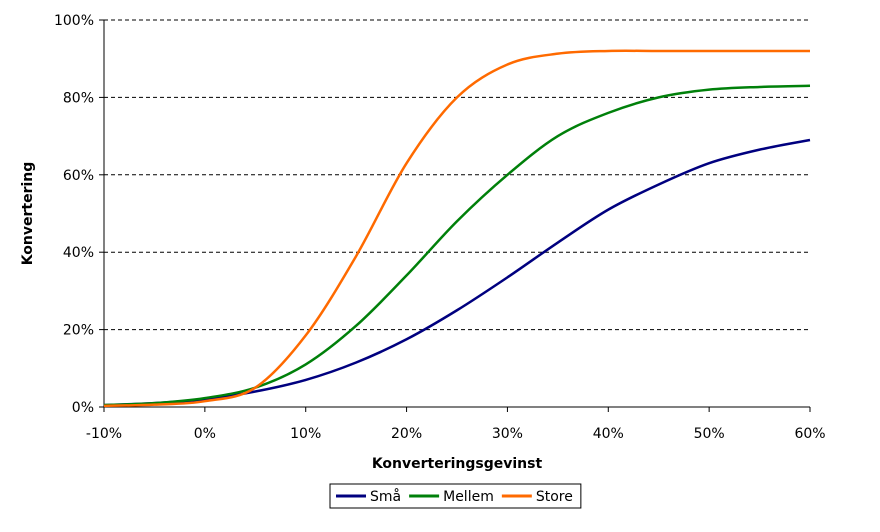  I want to click on y-tick-label: 0%, so click(83, 408).